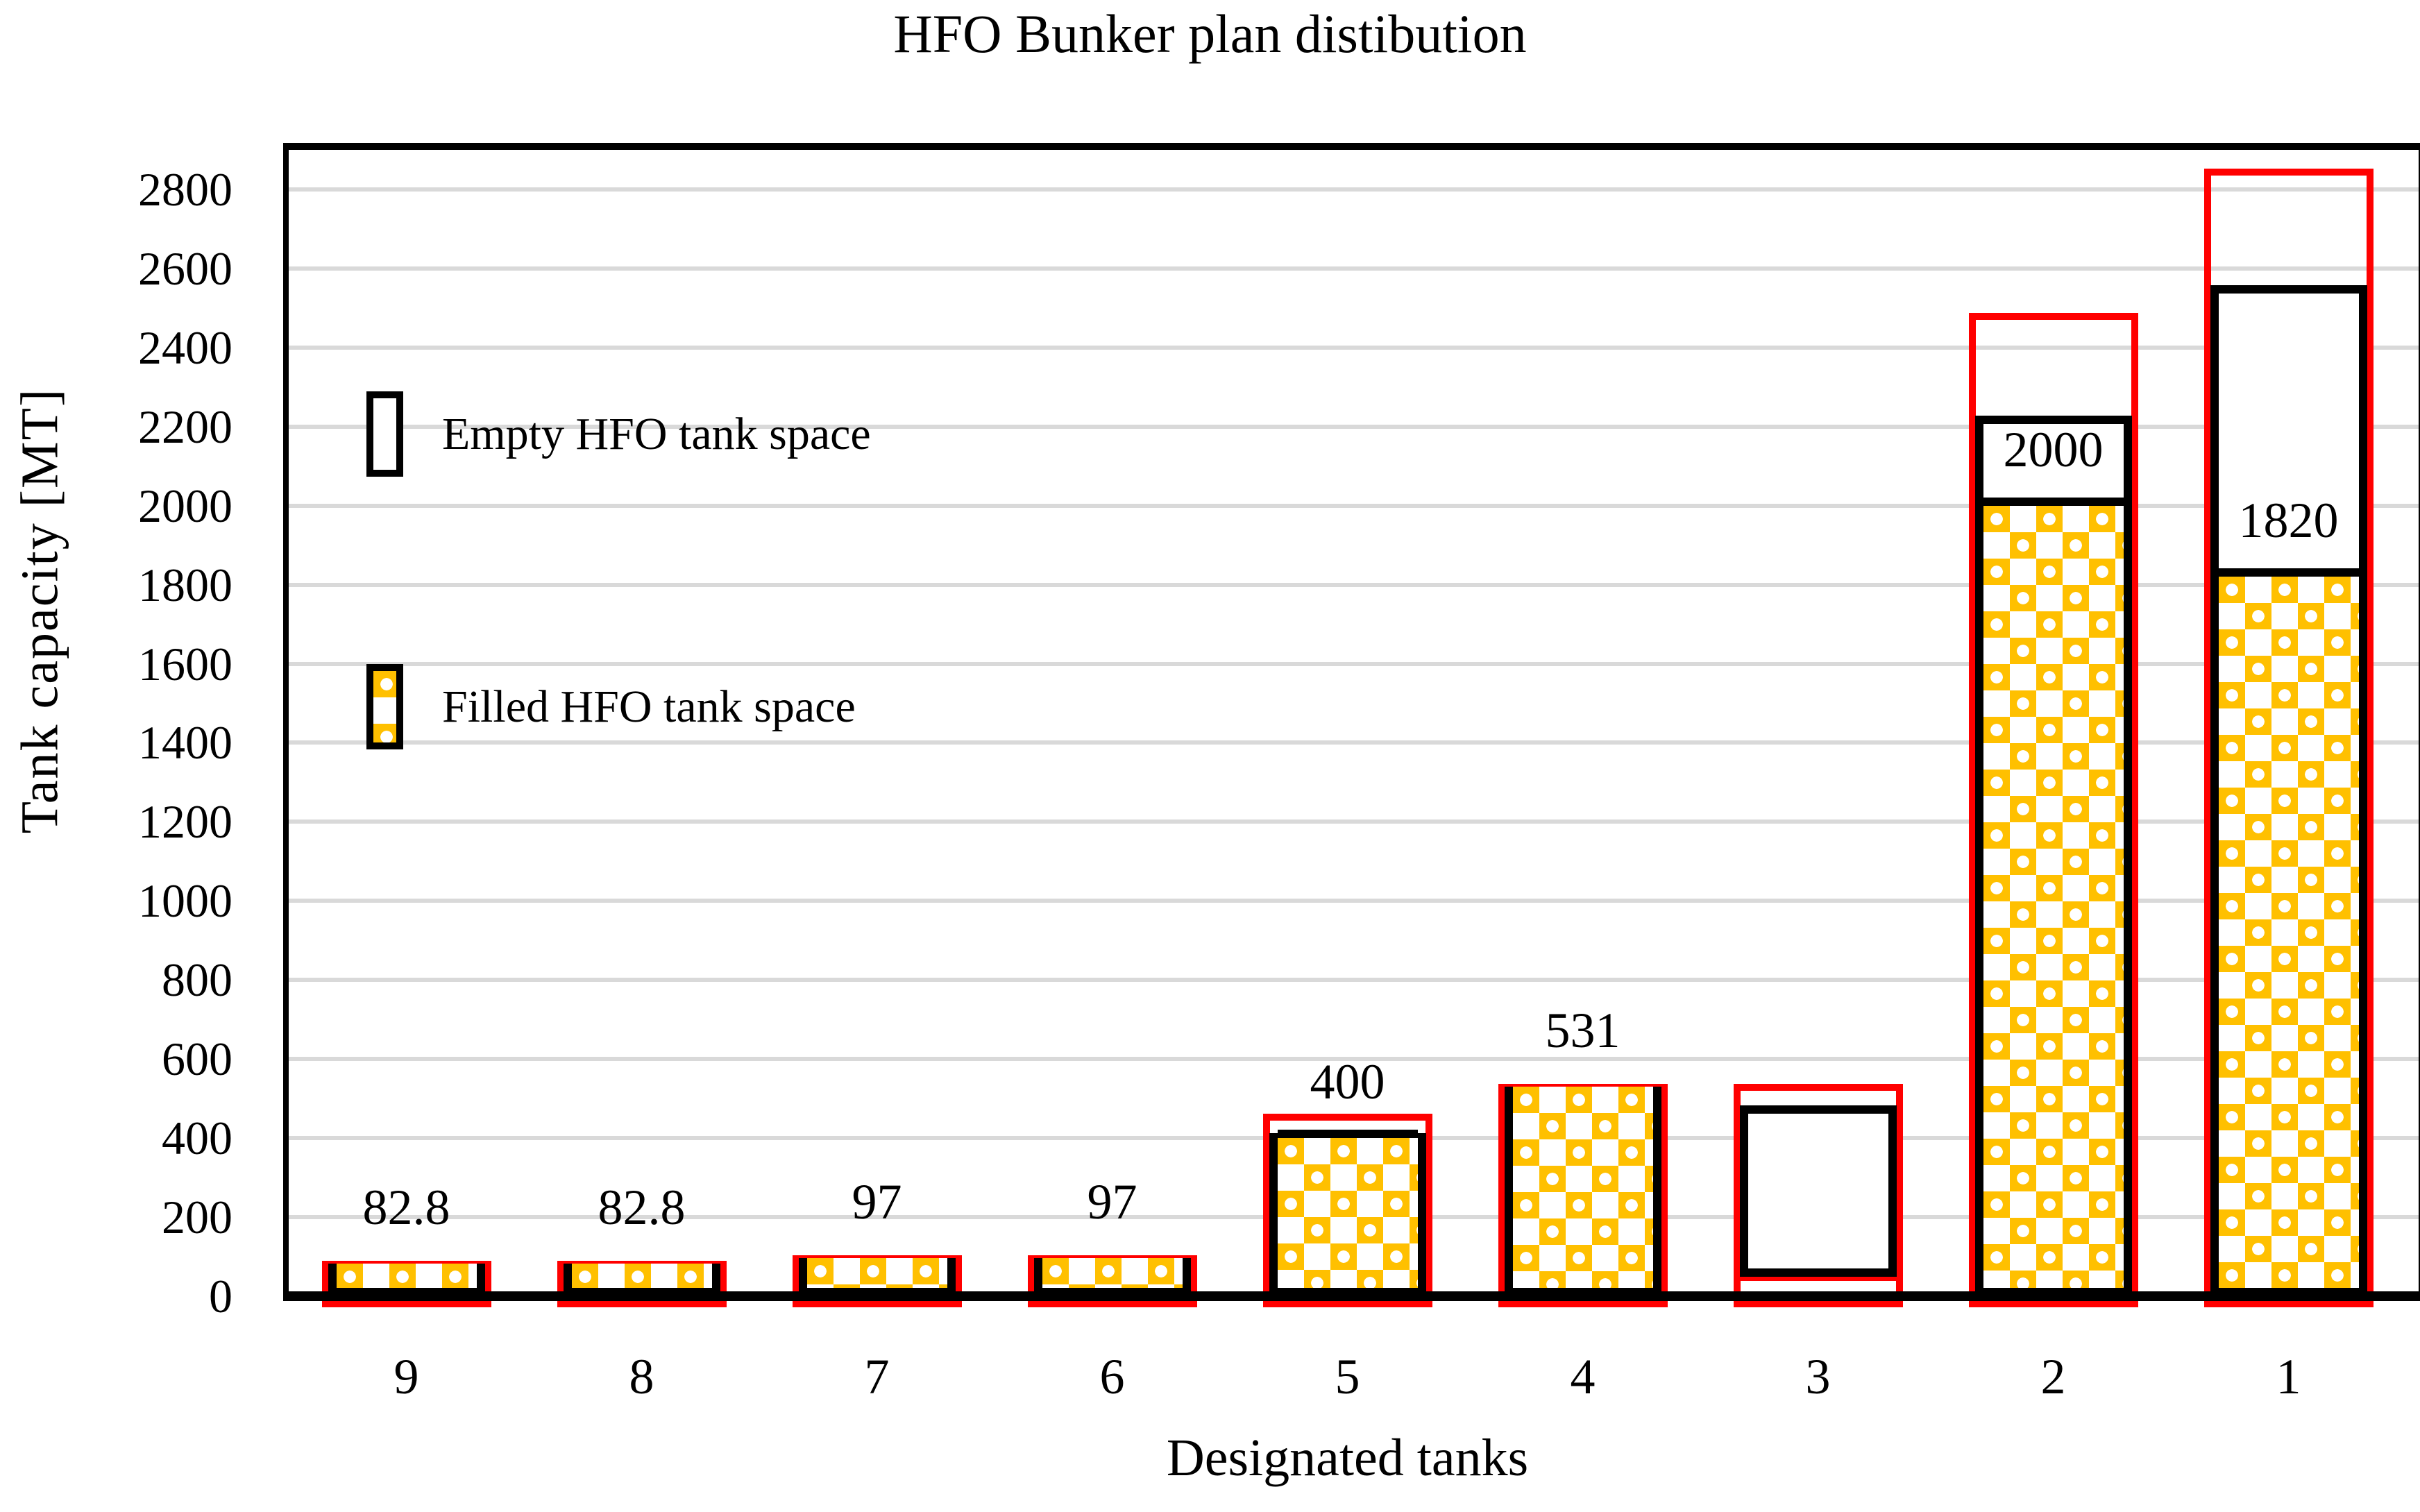 The image size is (2420, 1512). I want to click on y-tick-label: 2400, so click(185, 347).